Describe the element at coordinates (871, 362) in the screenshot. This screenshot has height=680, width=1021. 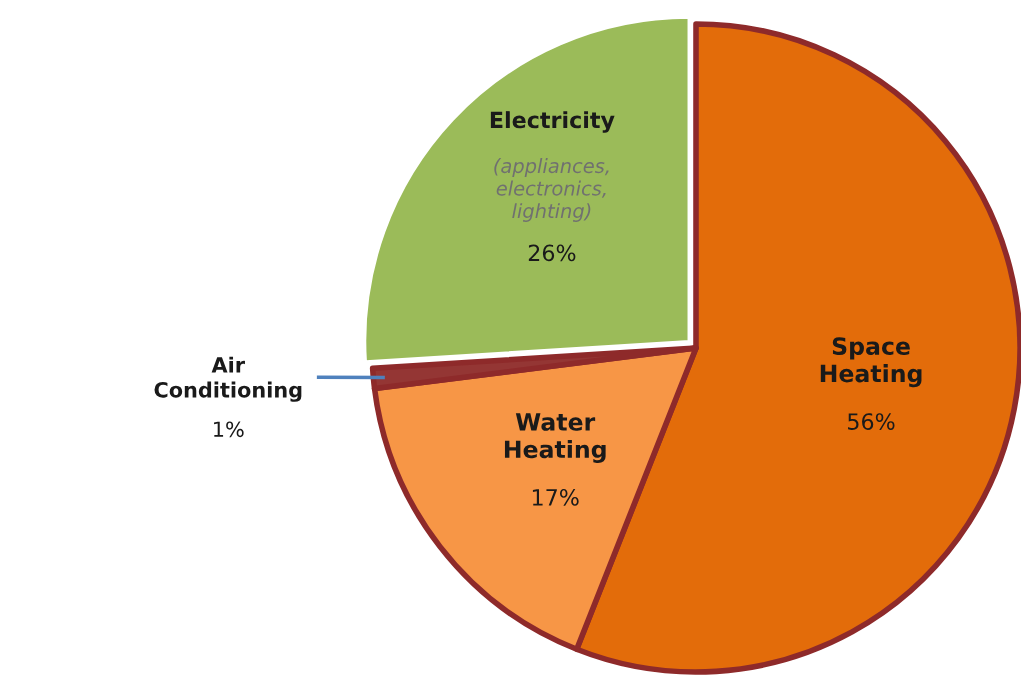
I see `slice-label: Space Heating` at that location.